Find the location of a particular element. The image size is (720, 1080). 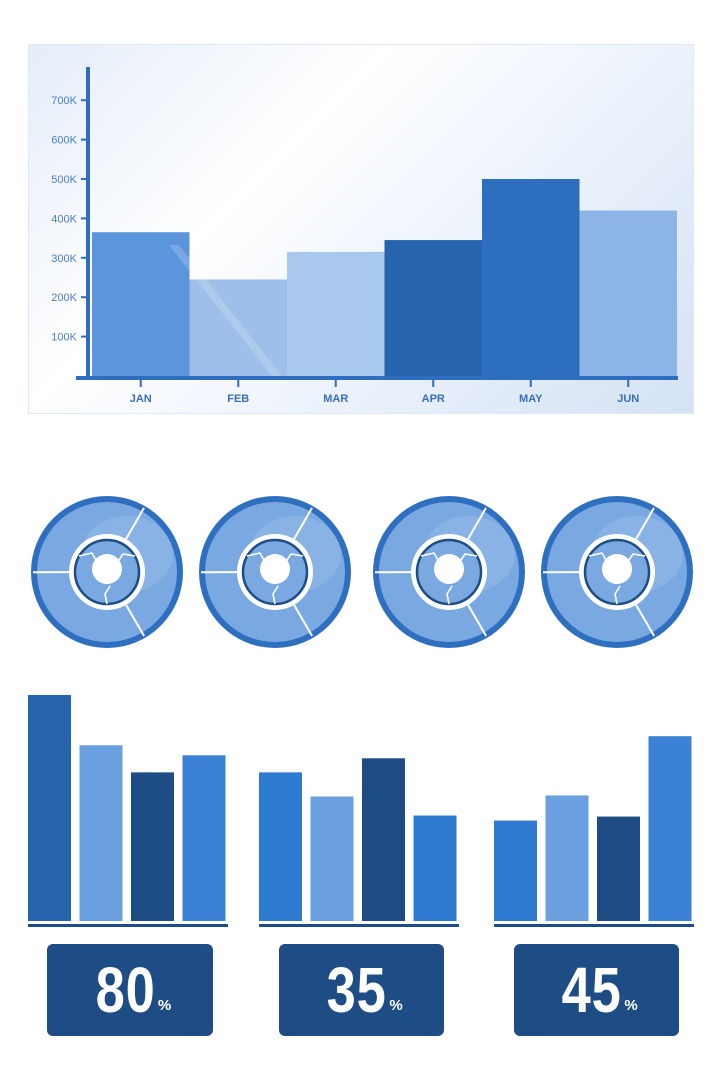

bar-jan is located at coordinates (141, 304).